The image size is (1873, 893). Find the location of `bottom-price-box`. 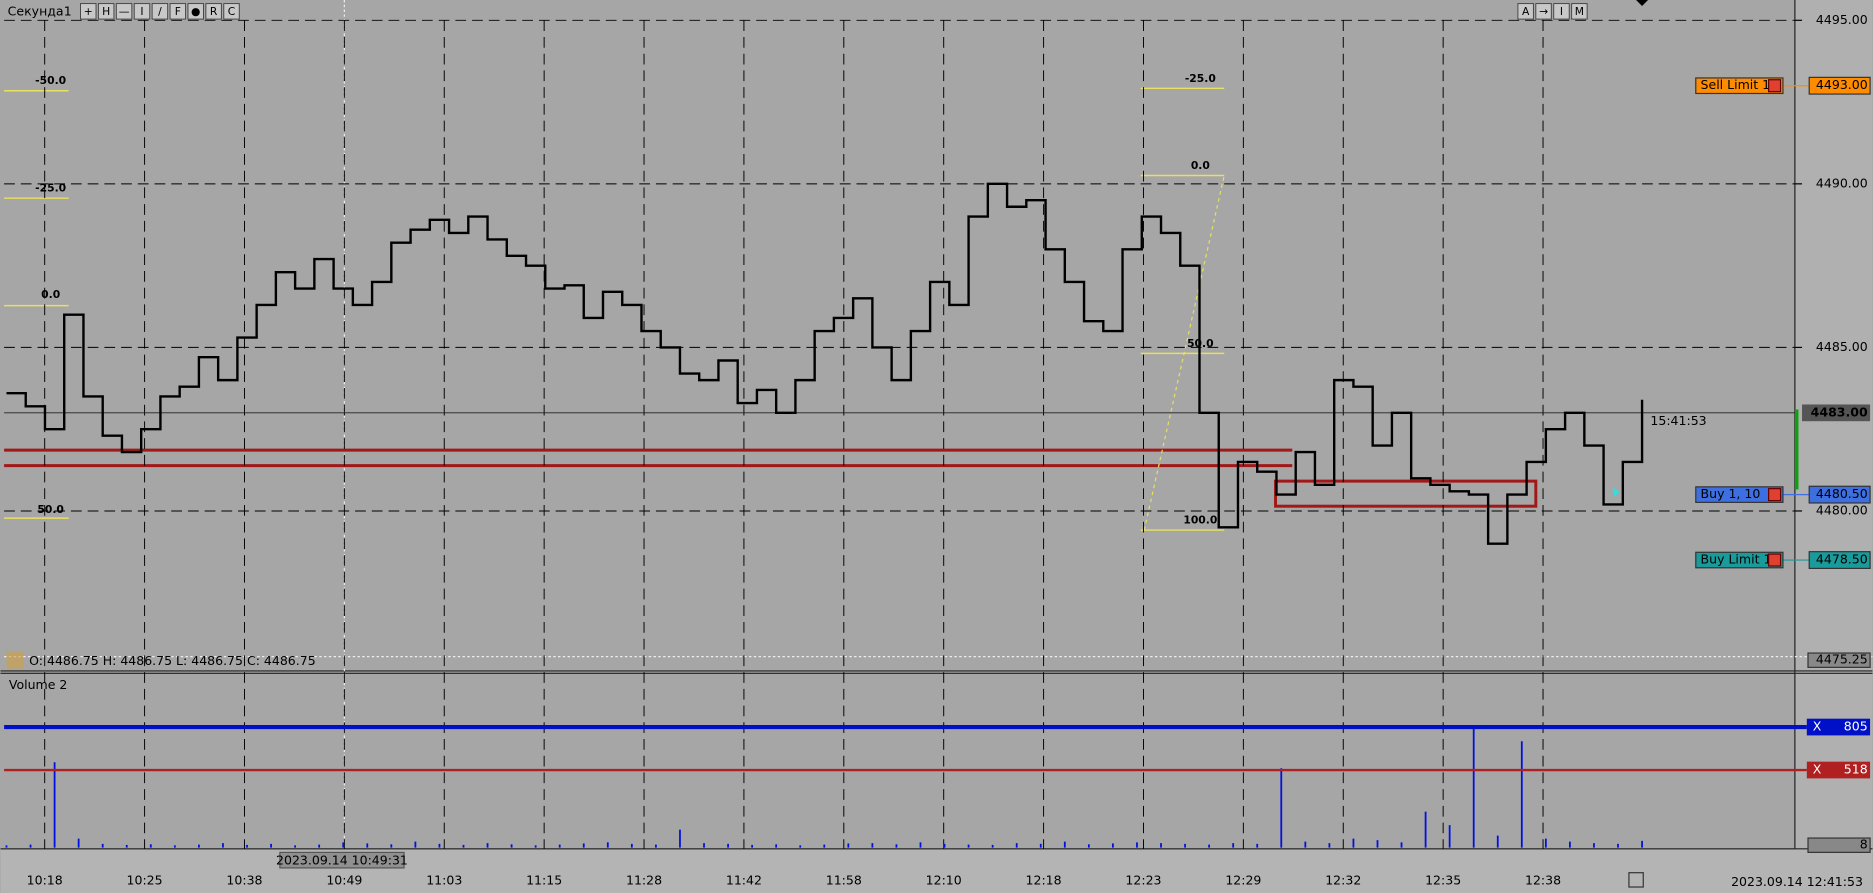

bottom-price-box is located at coordinates (1839, 660).